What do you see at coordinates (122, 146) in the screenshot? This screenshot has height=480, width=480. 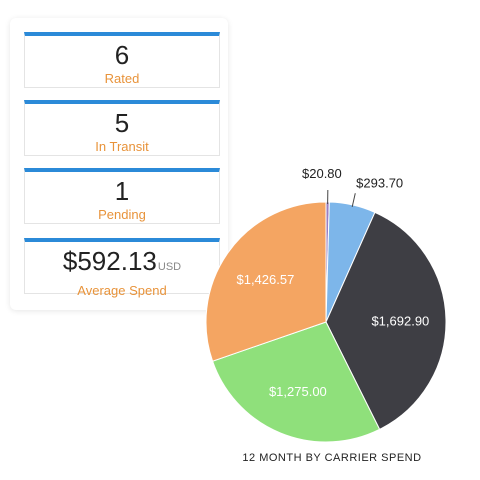 I see `stat-label-in-transit: In Transit` at bounding box center [122, 146].